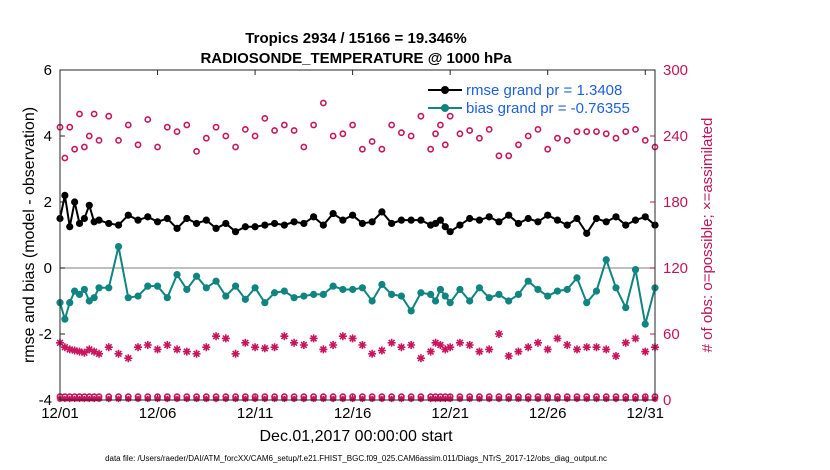 This screenshot has height=470, width=830. Describe the element at coordinates (255, 413) in the screenshot. I see `x-tick-label: 12/11` at that location.